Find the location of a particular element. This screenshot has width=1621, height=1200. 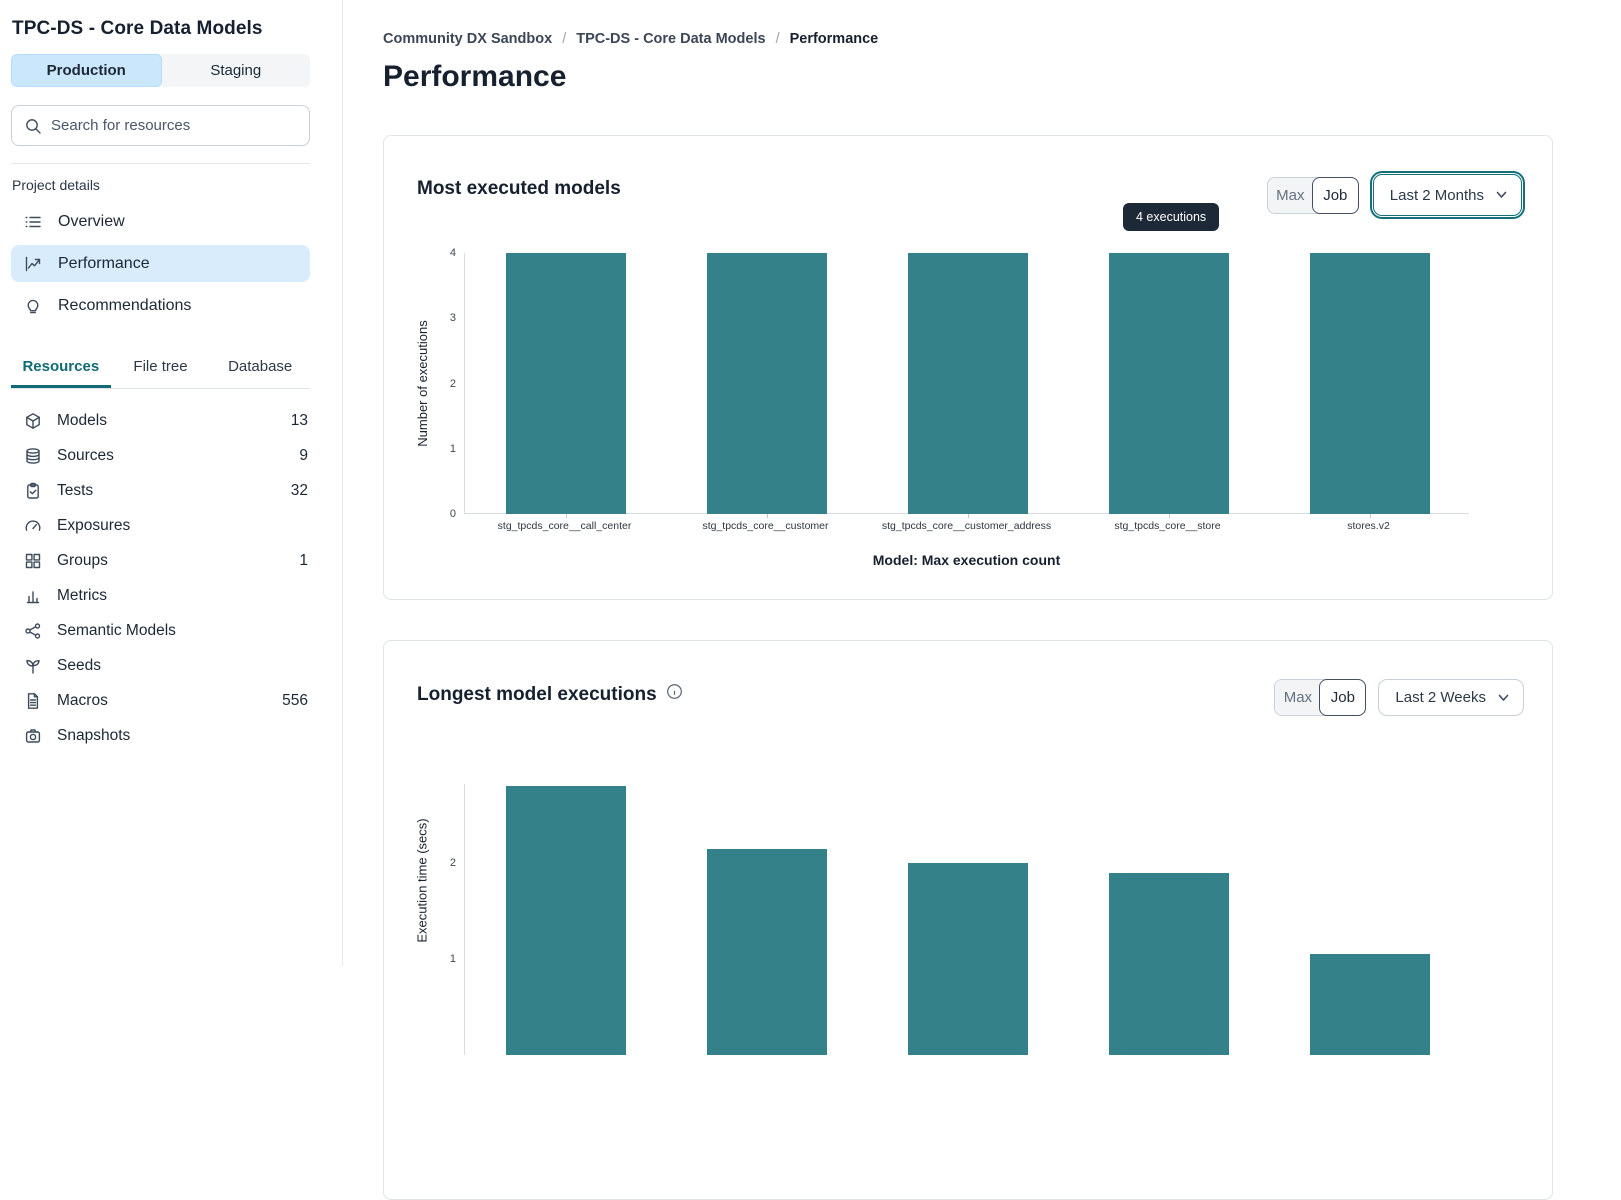

chart1-max-button: Max is located at coordinates (1290, 195).